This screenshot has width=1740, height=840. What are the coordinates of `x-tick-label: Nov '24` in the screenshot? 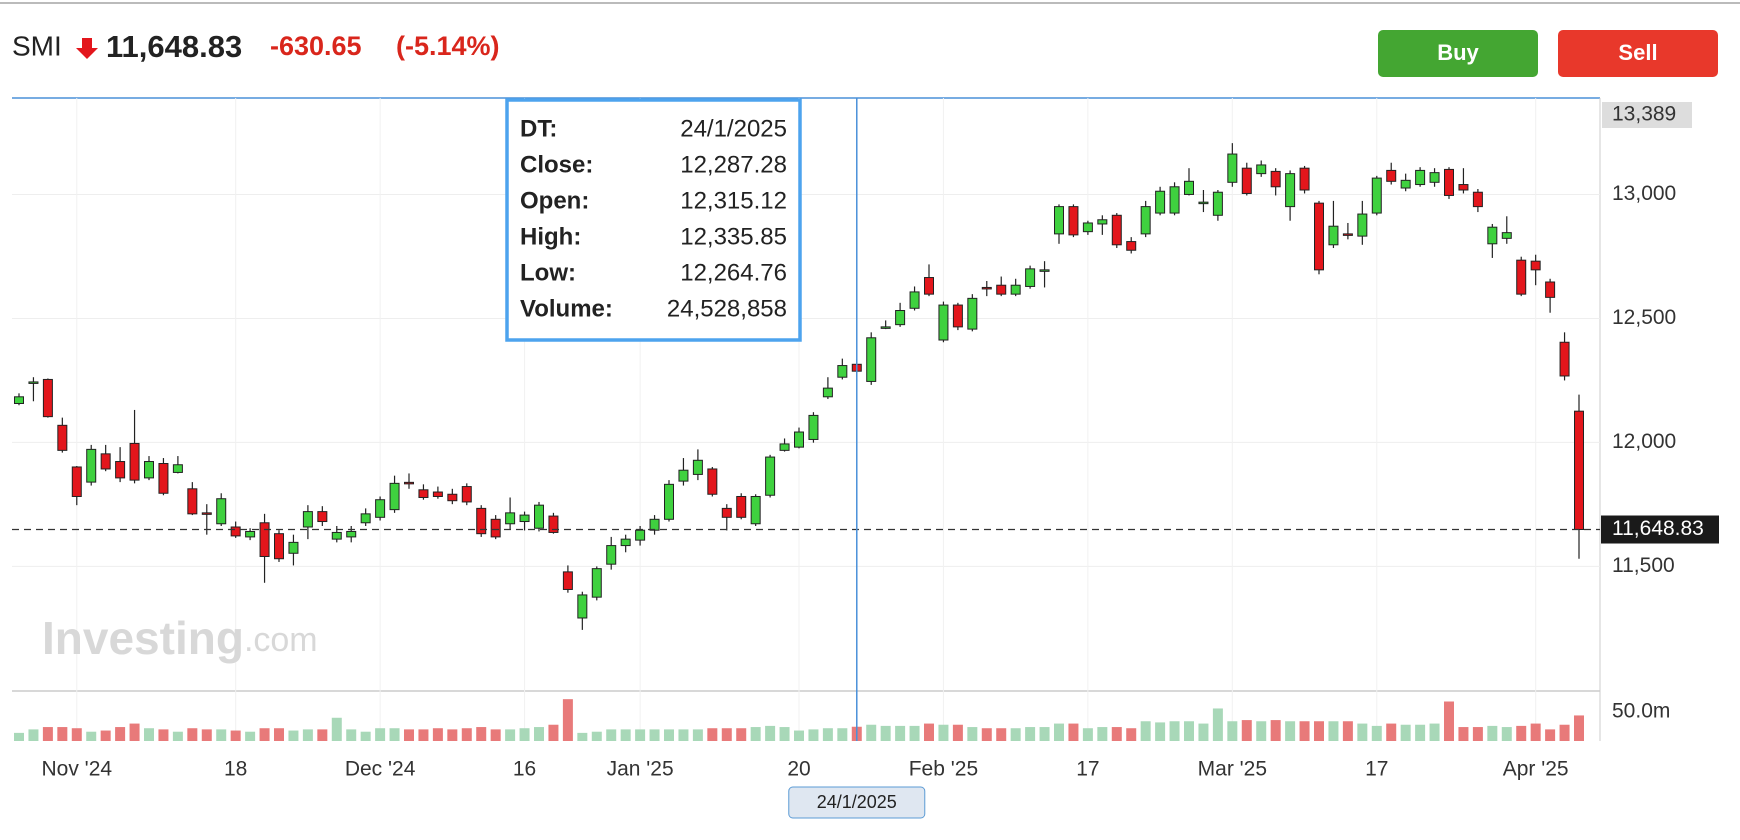 It's located at (77, 769).